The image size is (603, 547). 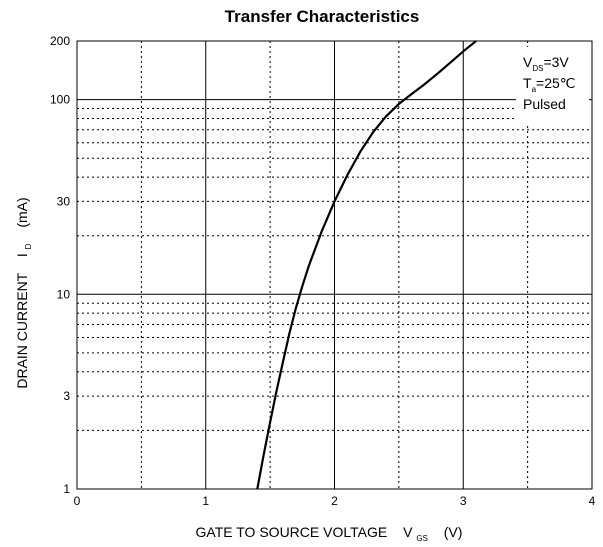 What do you see at coordinates (322, 16) in the screenshot?
I see `chart-title: Transfer Characteristics` at bounding box center [322, 16].